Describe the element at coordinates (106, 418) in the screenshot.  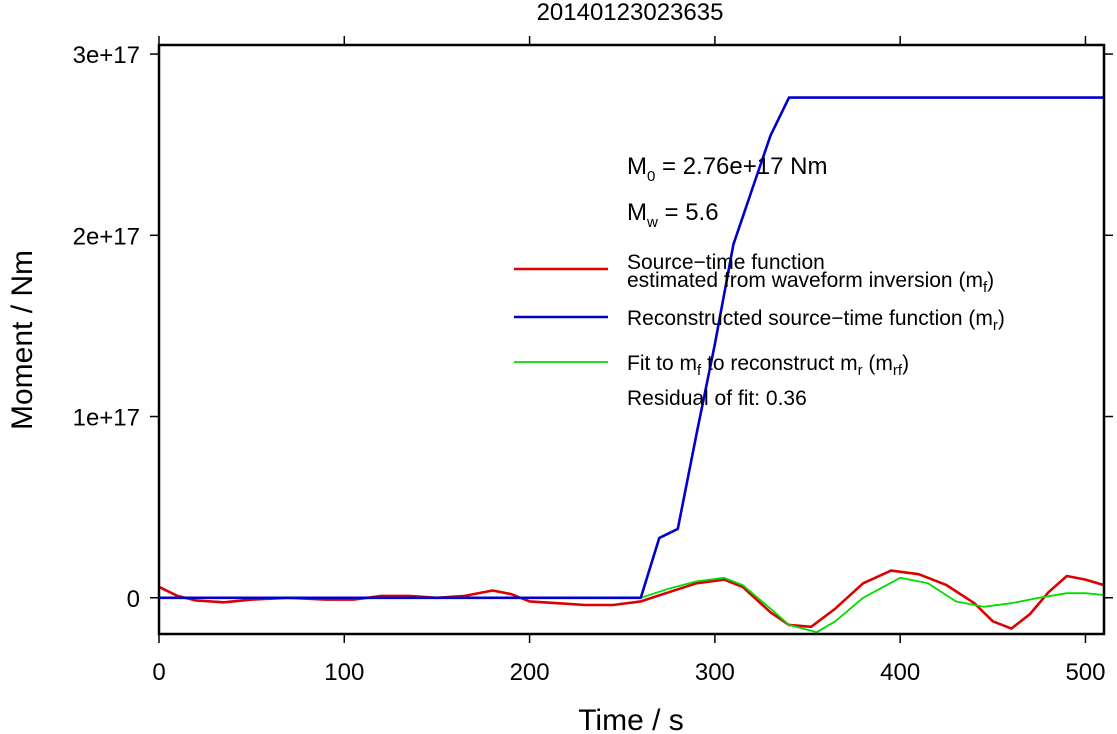
I see `y-tick-label: 1e+17` at that location.